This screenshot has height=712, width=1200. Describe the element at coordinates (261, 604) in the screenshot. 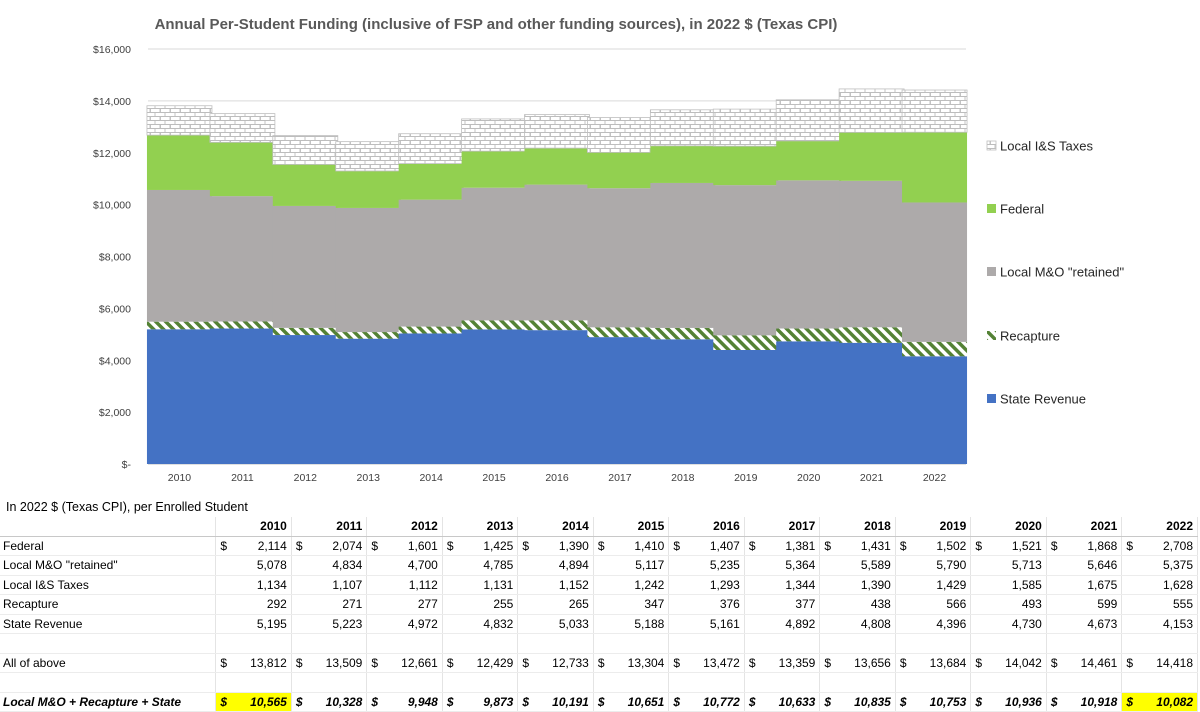

I see `table-cell: 292` at that location.